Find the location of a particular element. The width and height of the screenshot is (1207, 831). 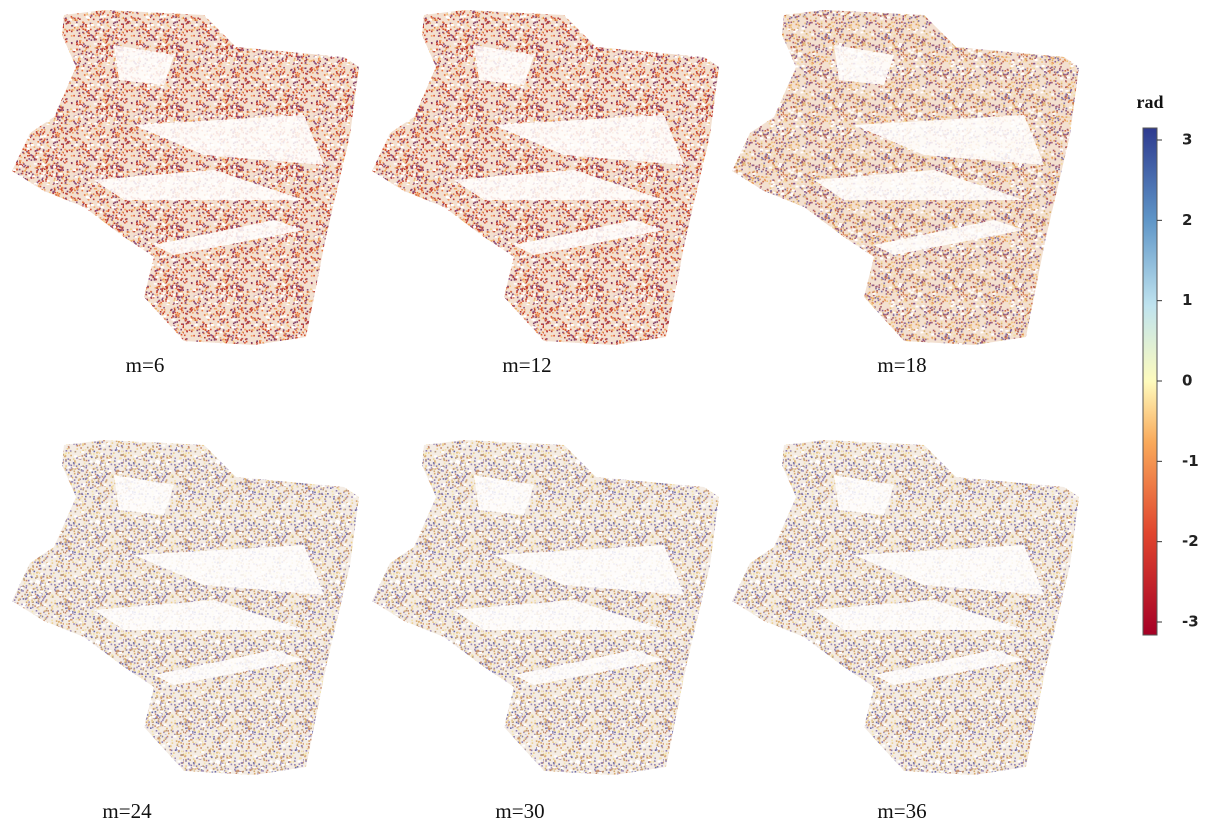

colorbar-tick-label: -1 is located at coordinates (1190, 461).